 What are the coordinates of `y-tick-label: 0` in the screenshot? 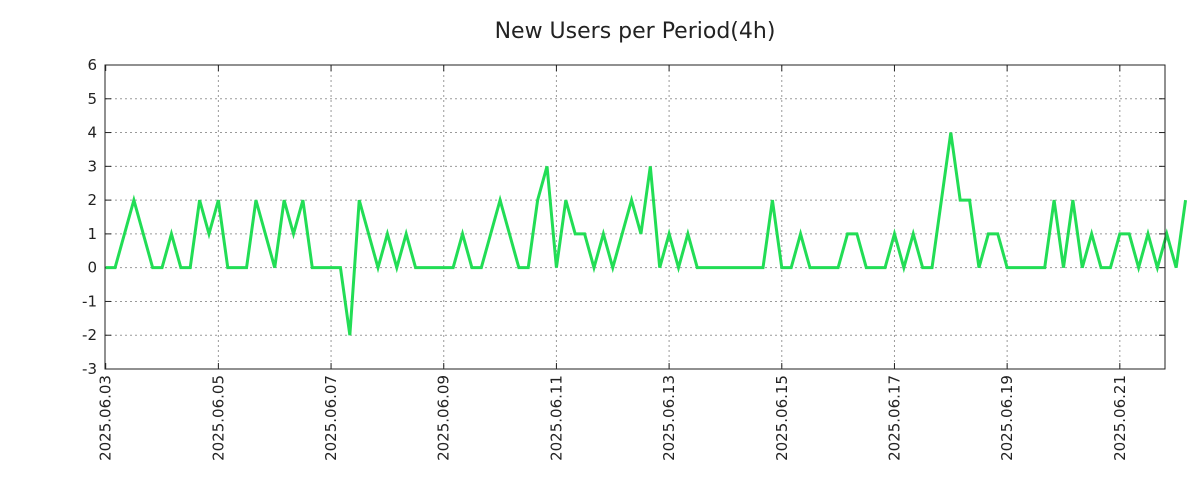 It's located at (92, 268).